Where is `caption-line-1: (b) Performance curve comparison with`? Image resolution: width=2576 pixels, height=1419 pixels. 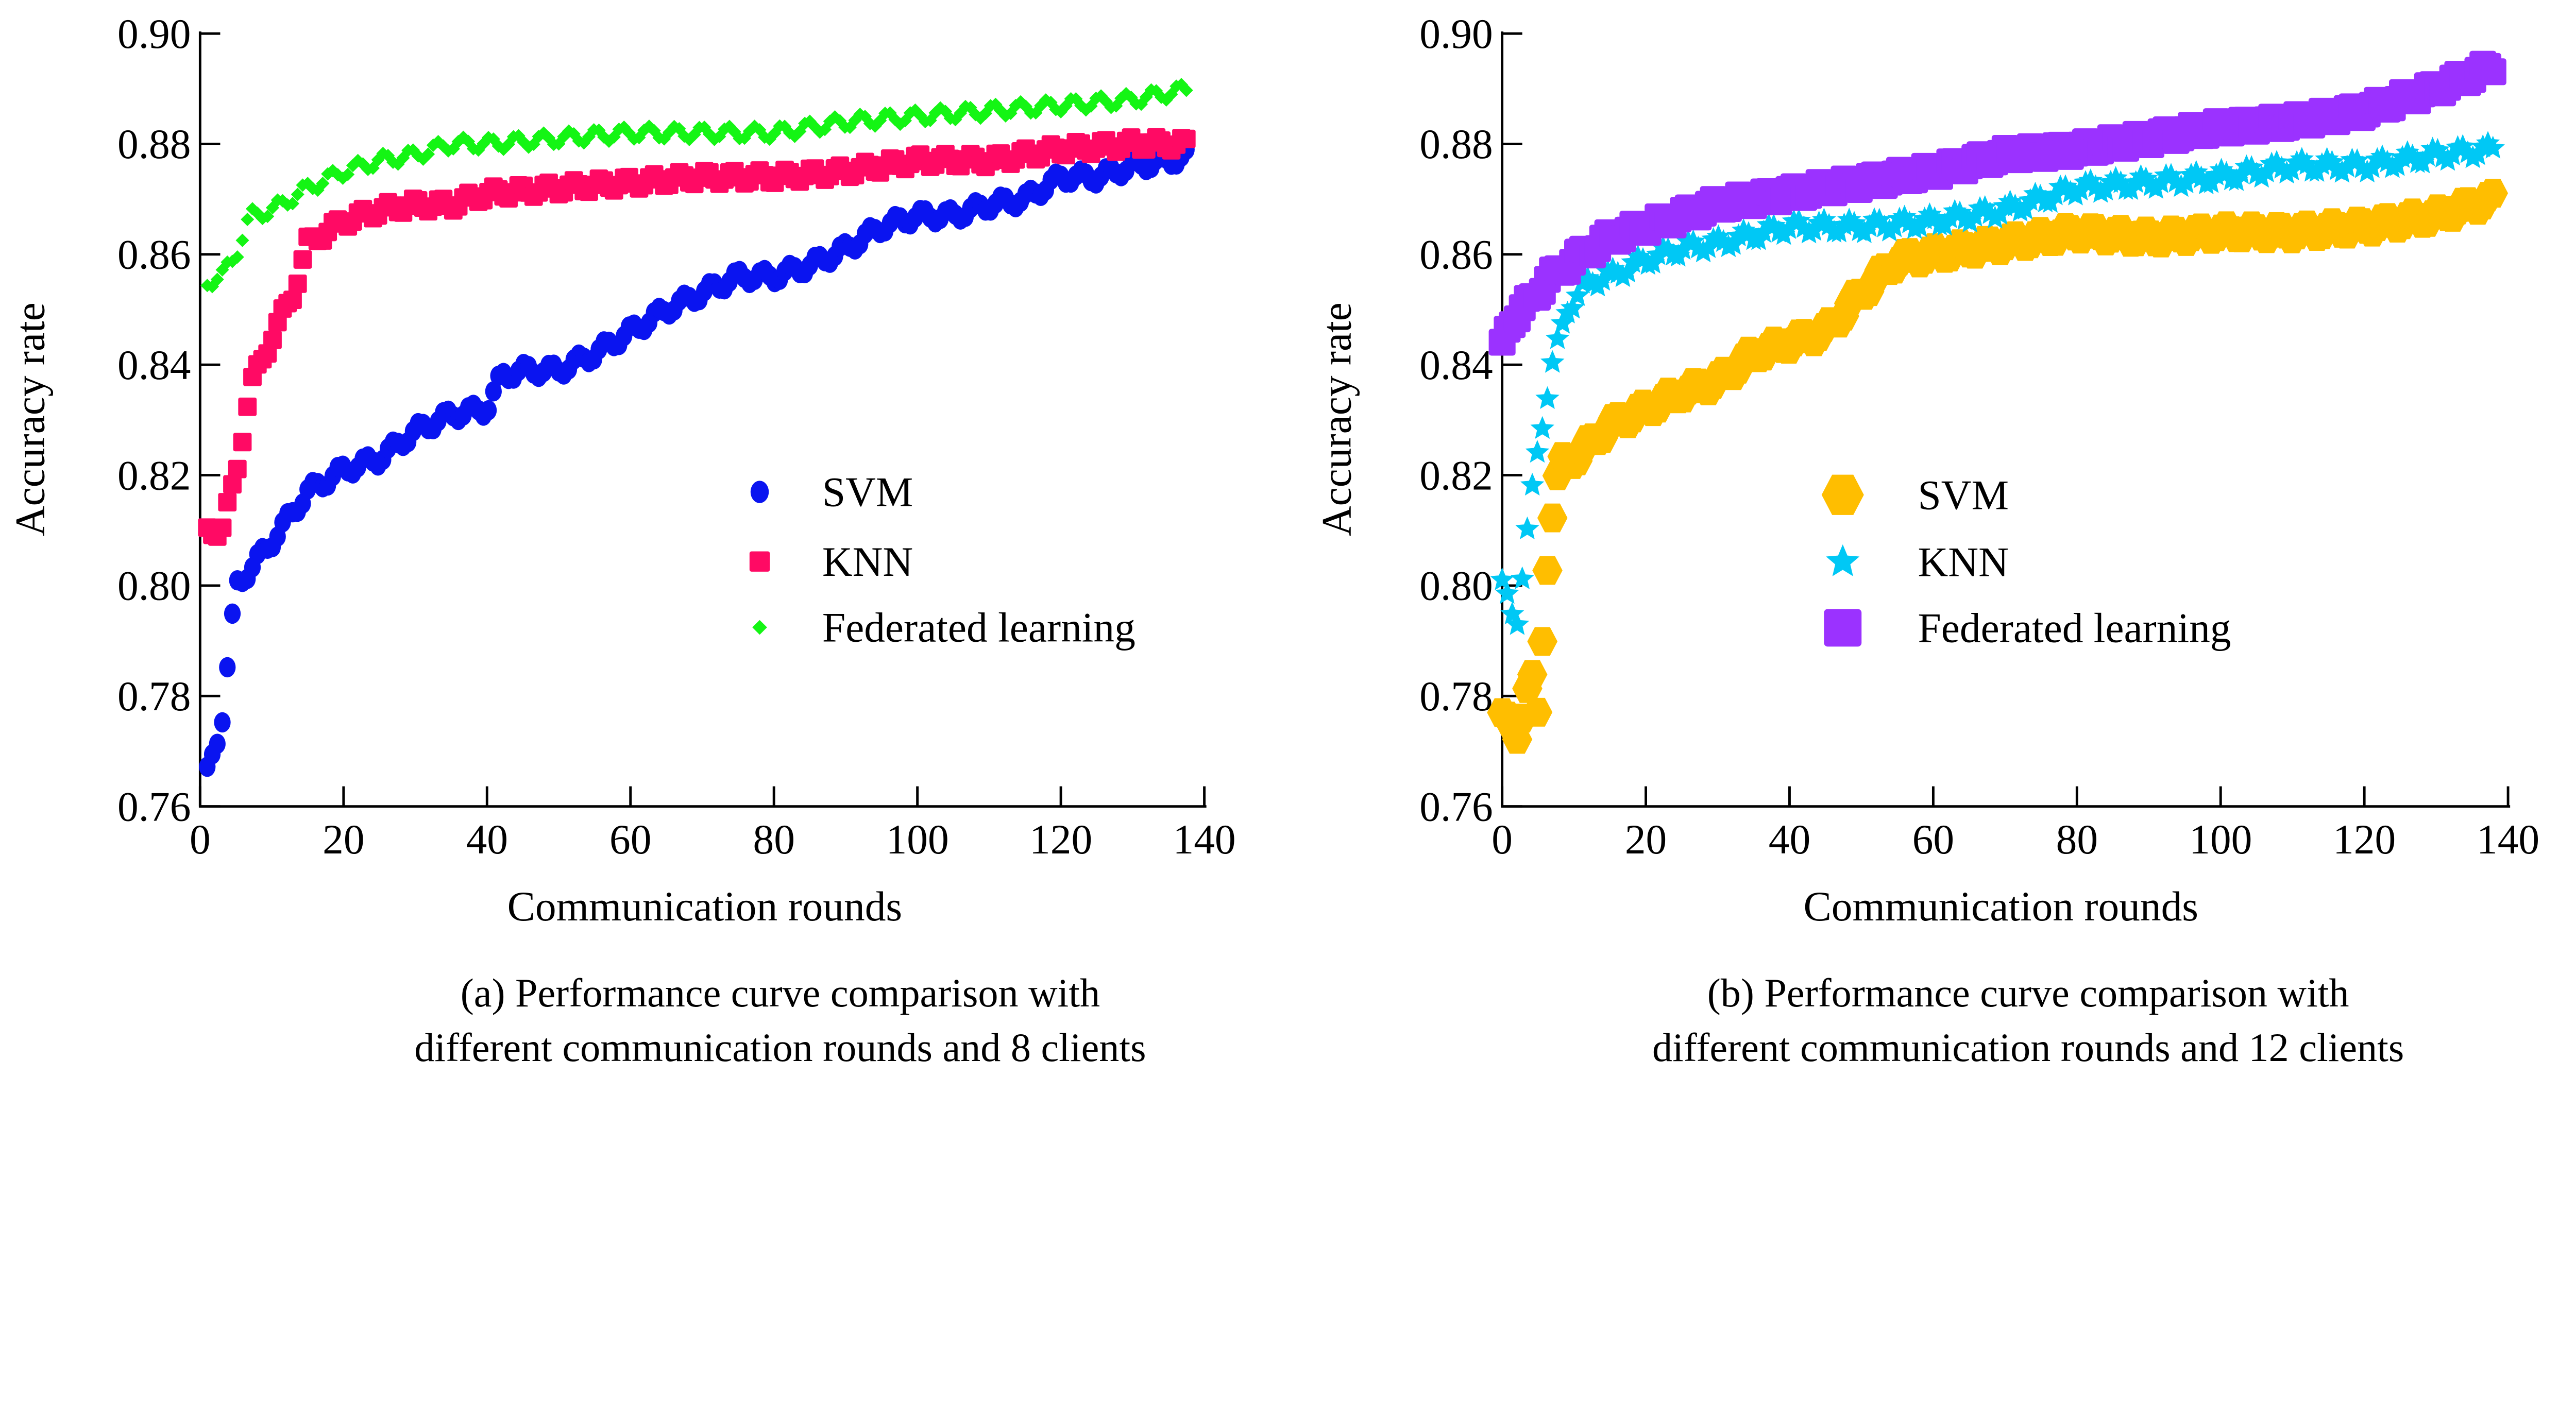
caption-line-1: (b) Performance curve comparison with is located at coordinates (2028, 992).